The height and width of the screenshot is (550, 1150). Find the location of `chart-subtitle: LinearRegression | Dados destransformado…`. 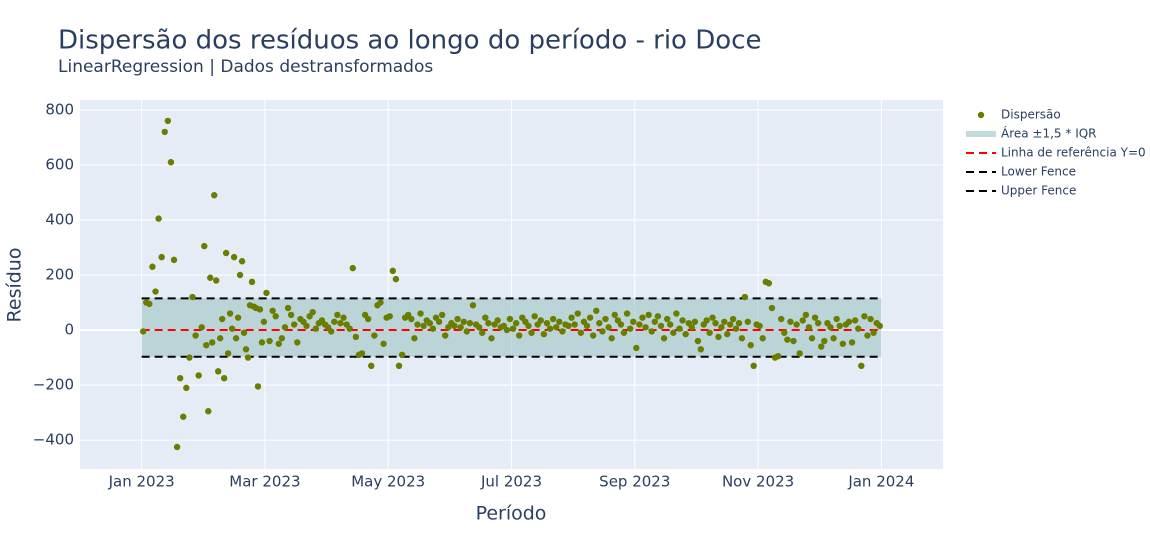

chart-subtitle: LinearRegression | Dados destransformado… is located at coordinates (245, 67).